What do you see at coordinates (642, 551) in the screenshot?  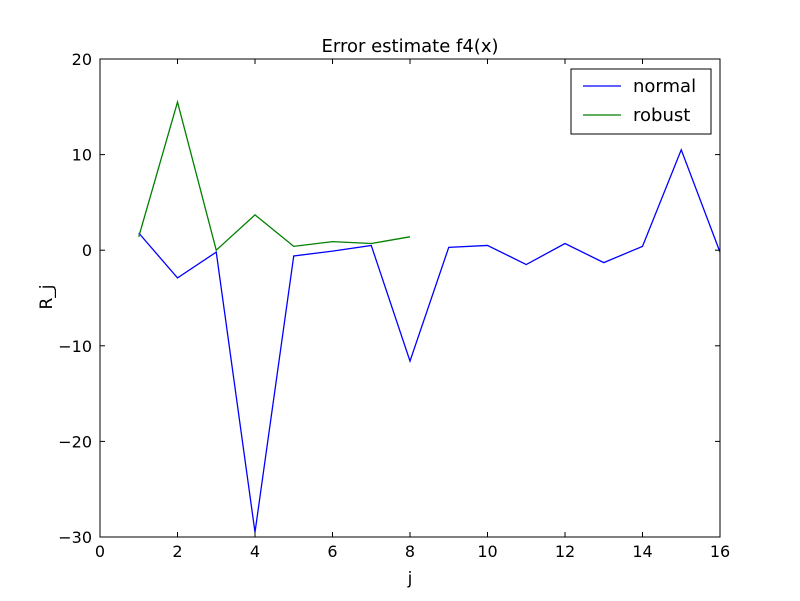 I see `x-tick-label: 14` at bounding box center [642, 551].